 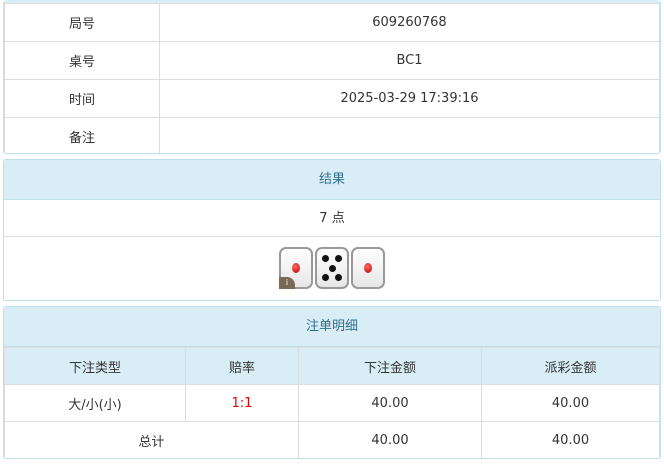 I want to click on info-icon: i, so click(x=287, y=283).